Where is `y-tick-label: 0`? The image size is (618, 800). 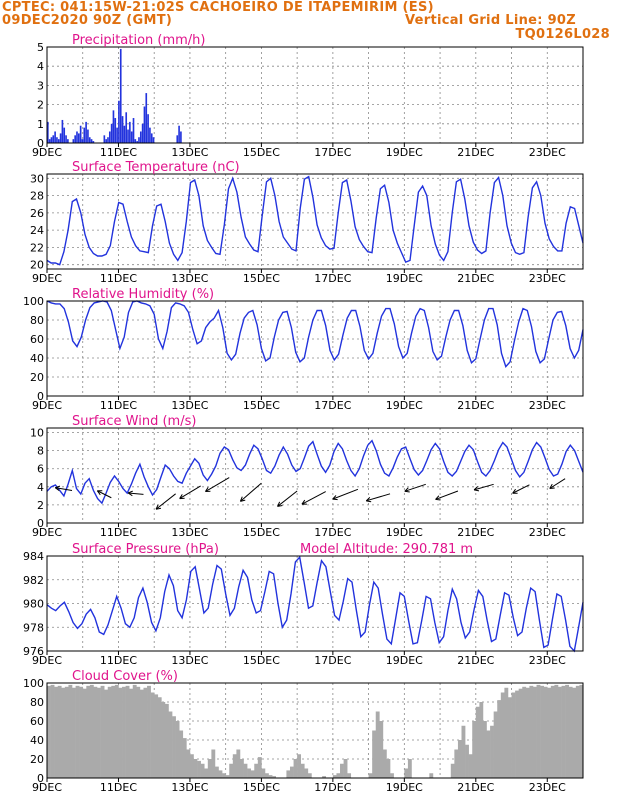
y-tick-label: 0 is located at coordinates (40, 143).